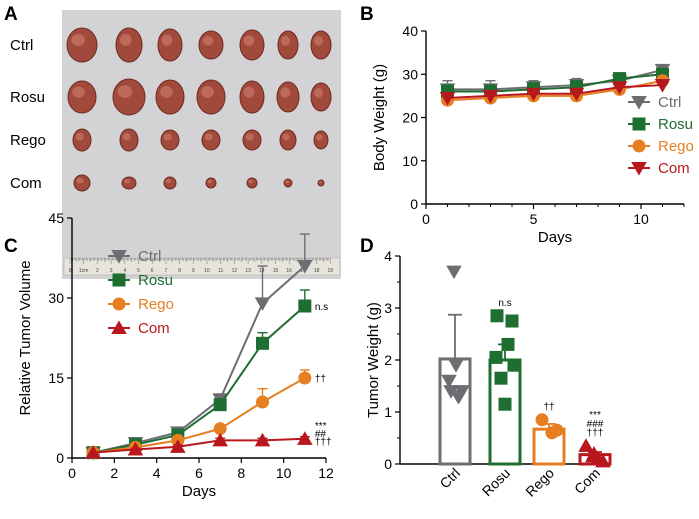 The image size is (699, 519). Describe the element at coordinates (367, 14) in the screenshot. I see `panel-b-letter: B` at that location.